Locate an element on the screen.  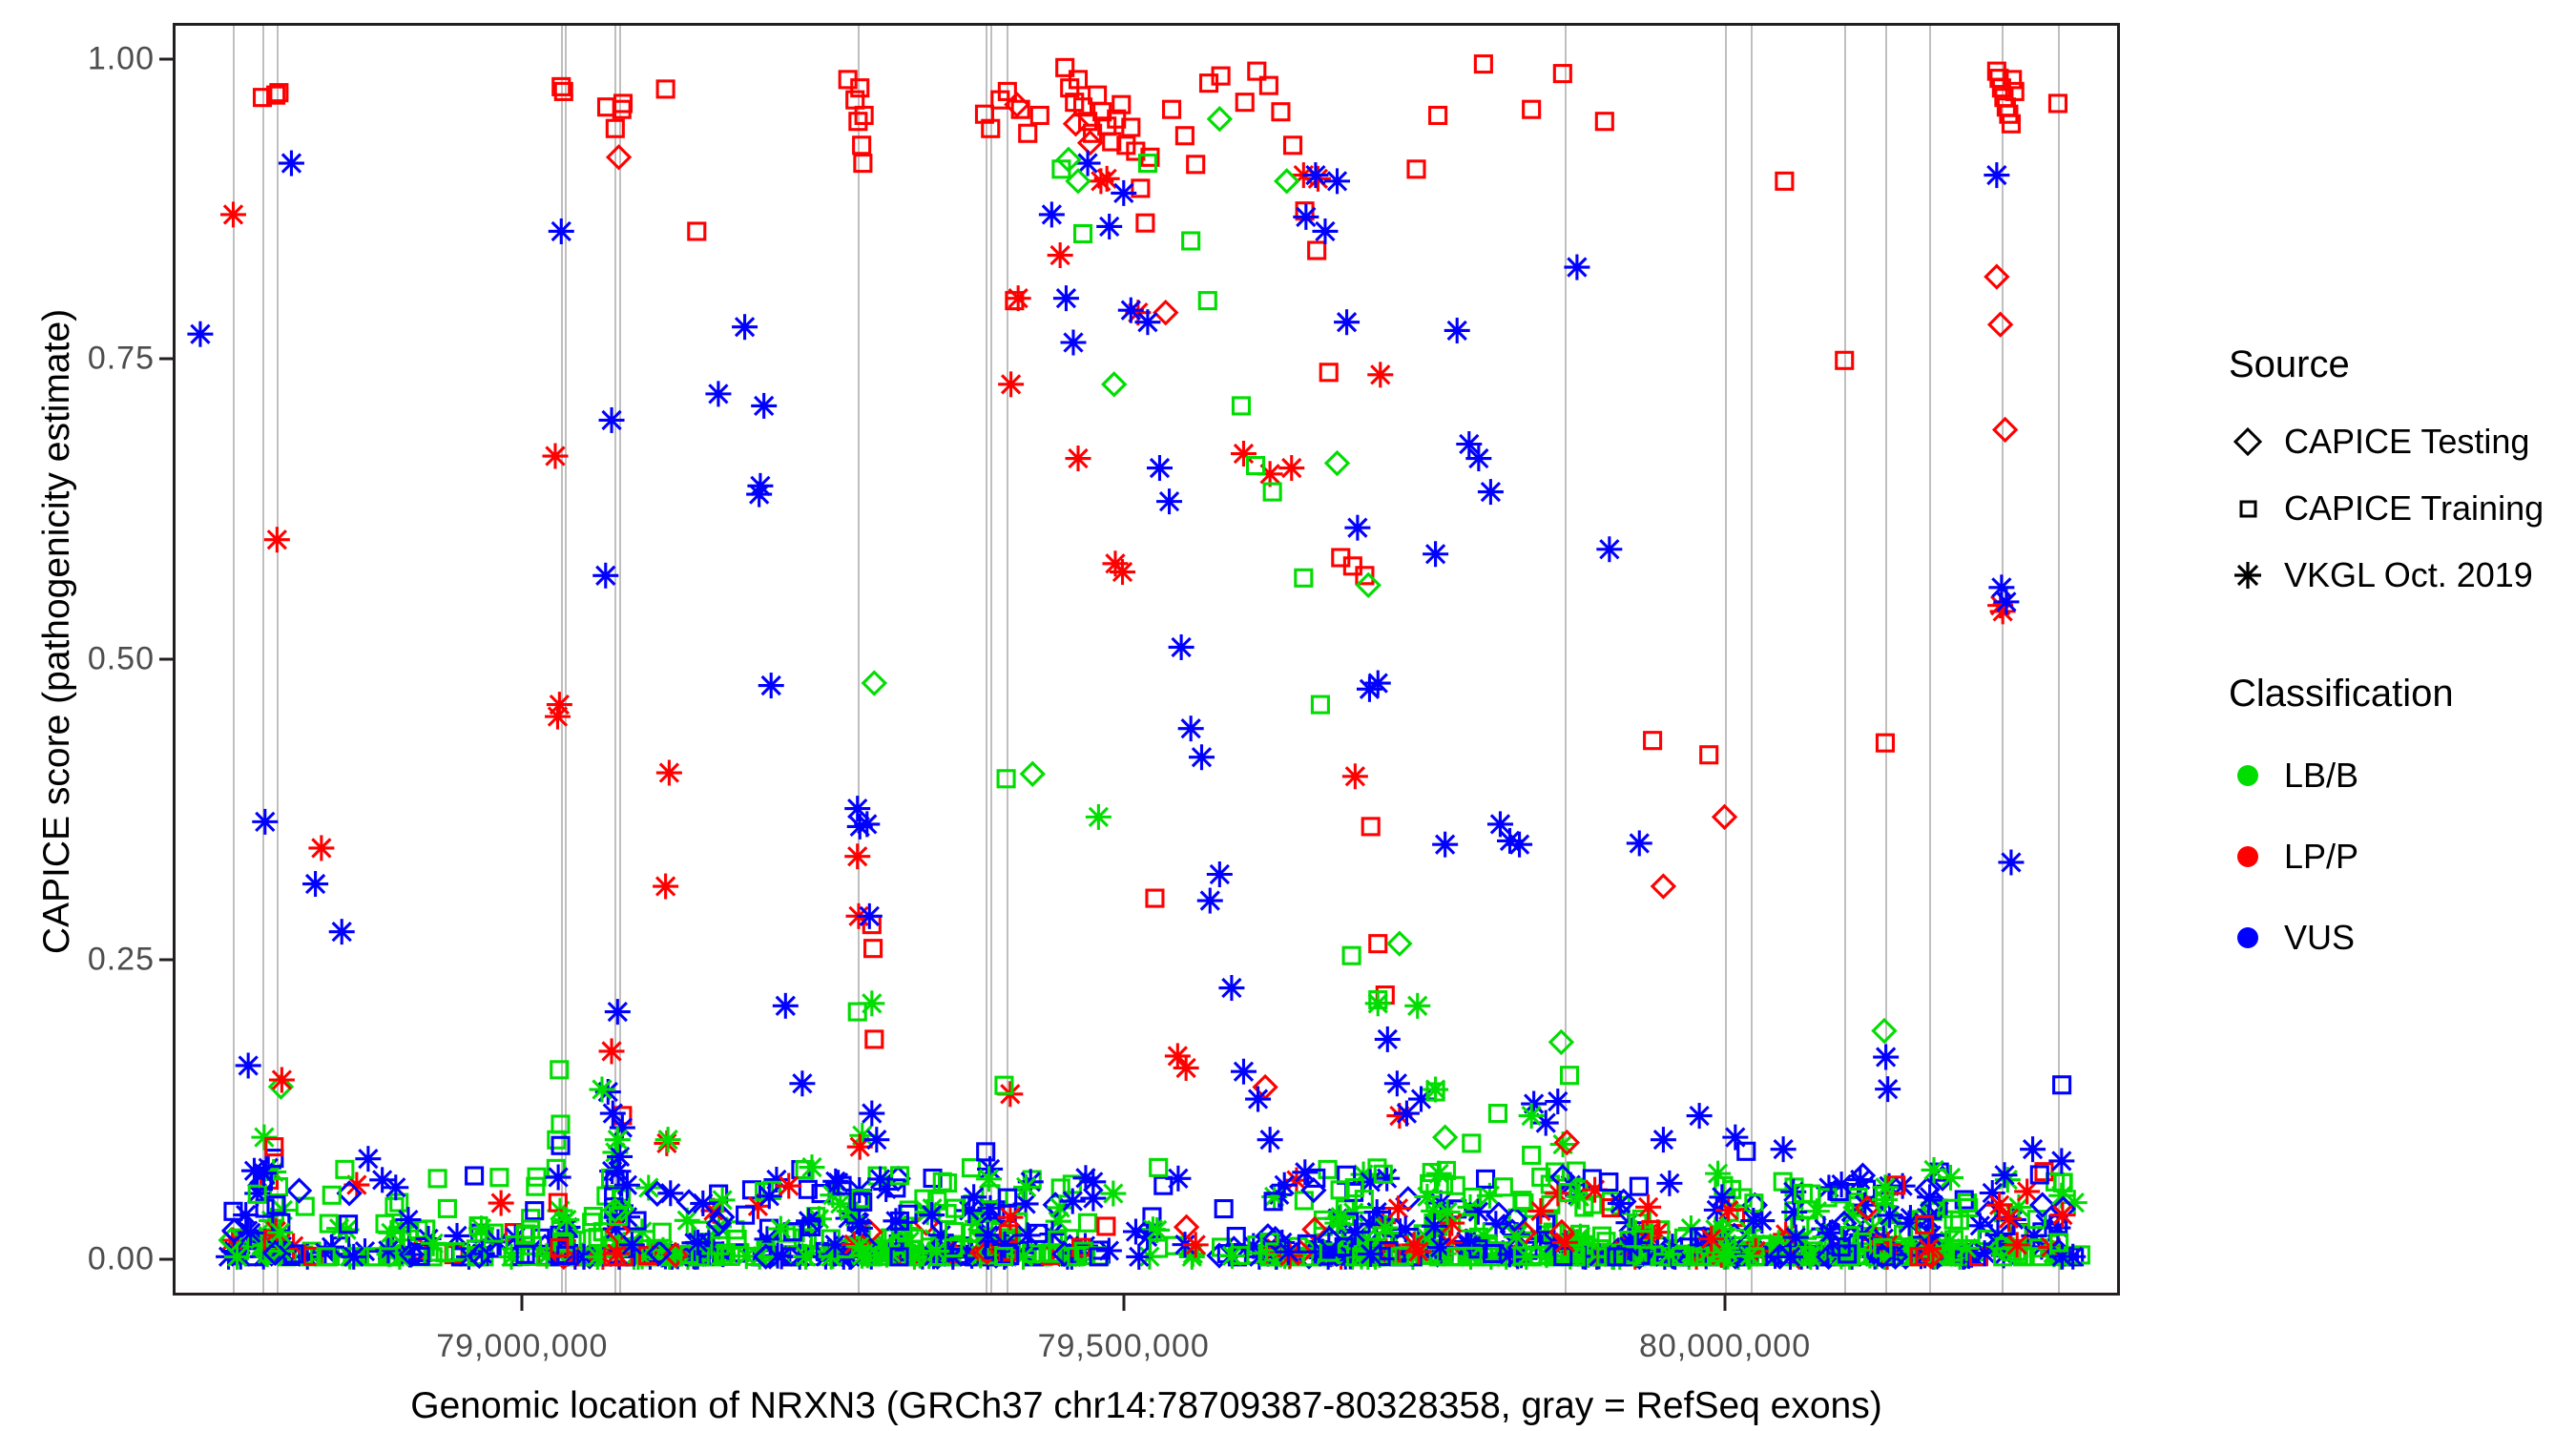
square-icon is located at coordinates (2248, 508).